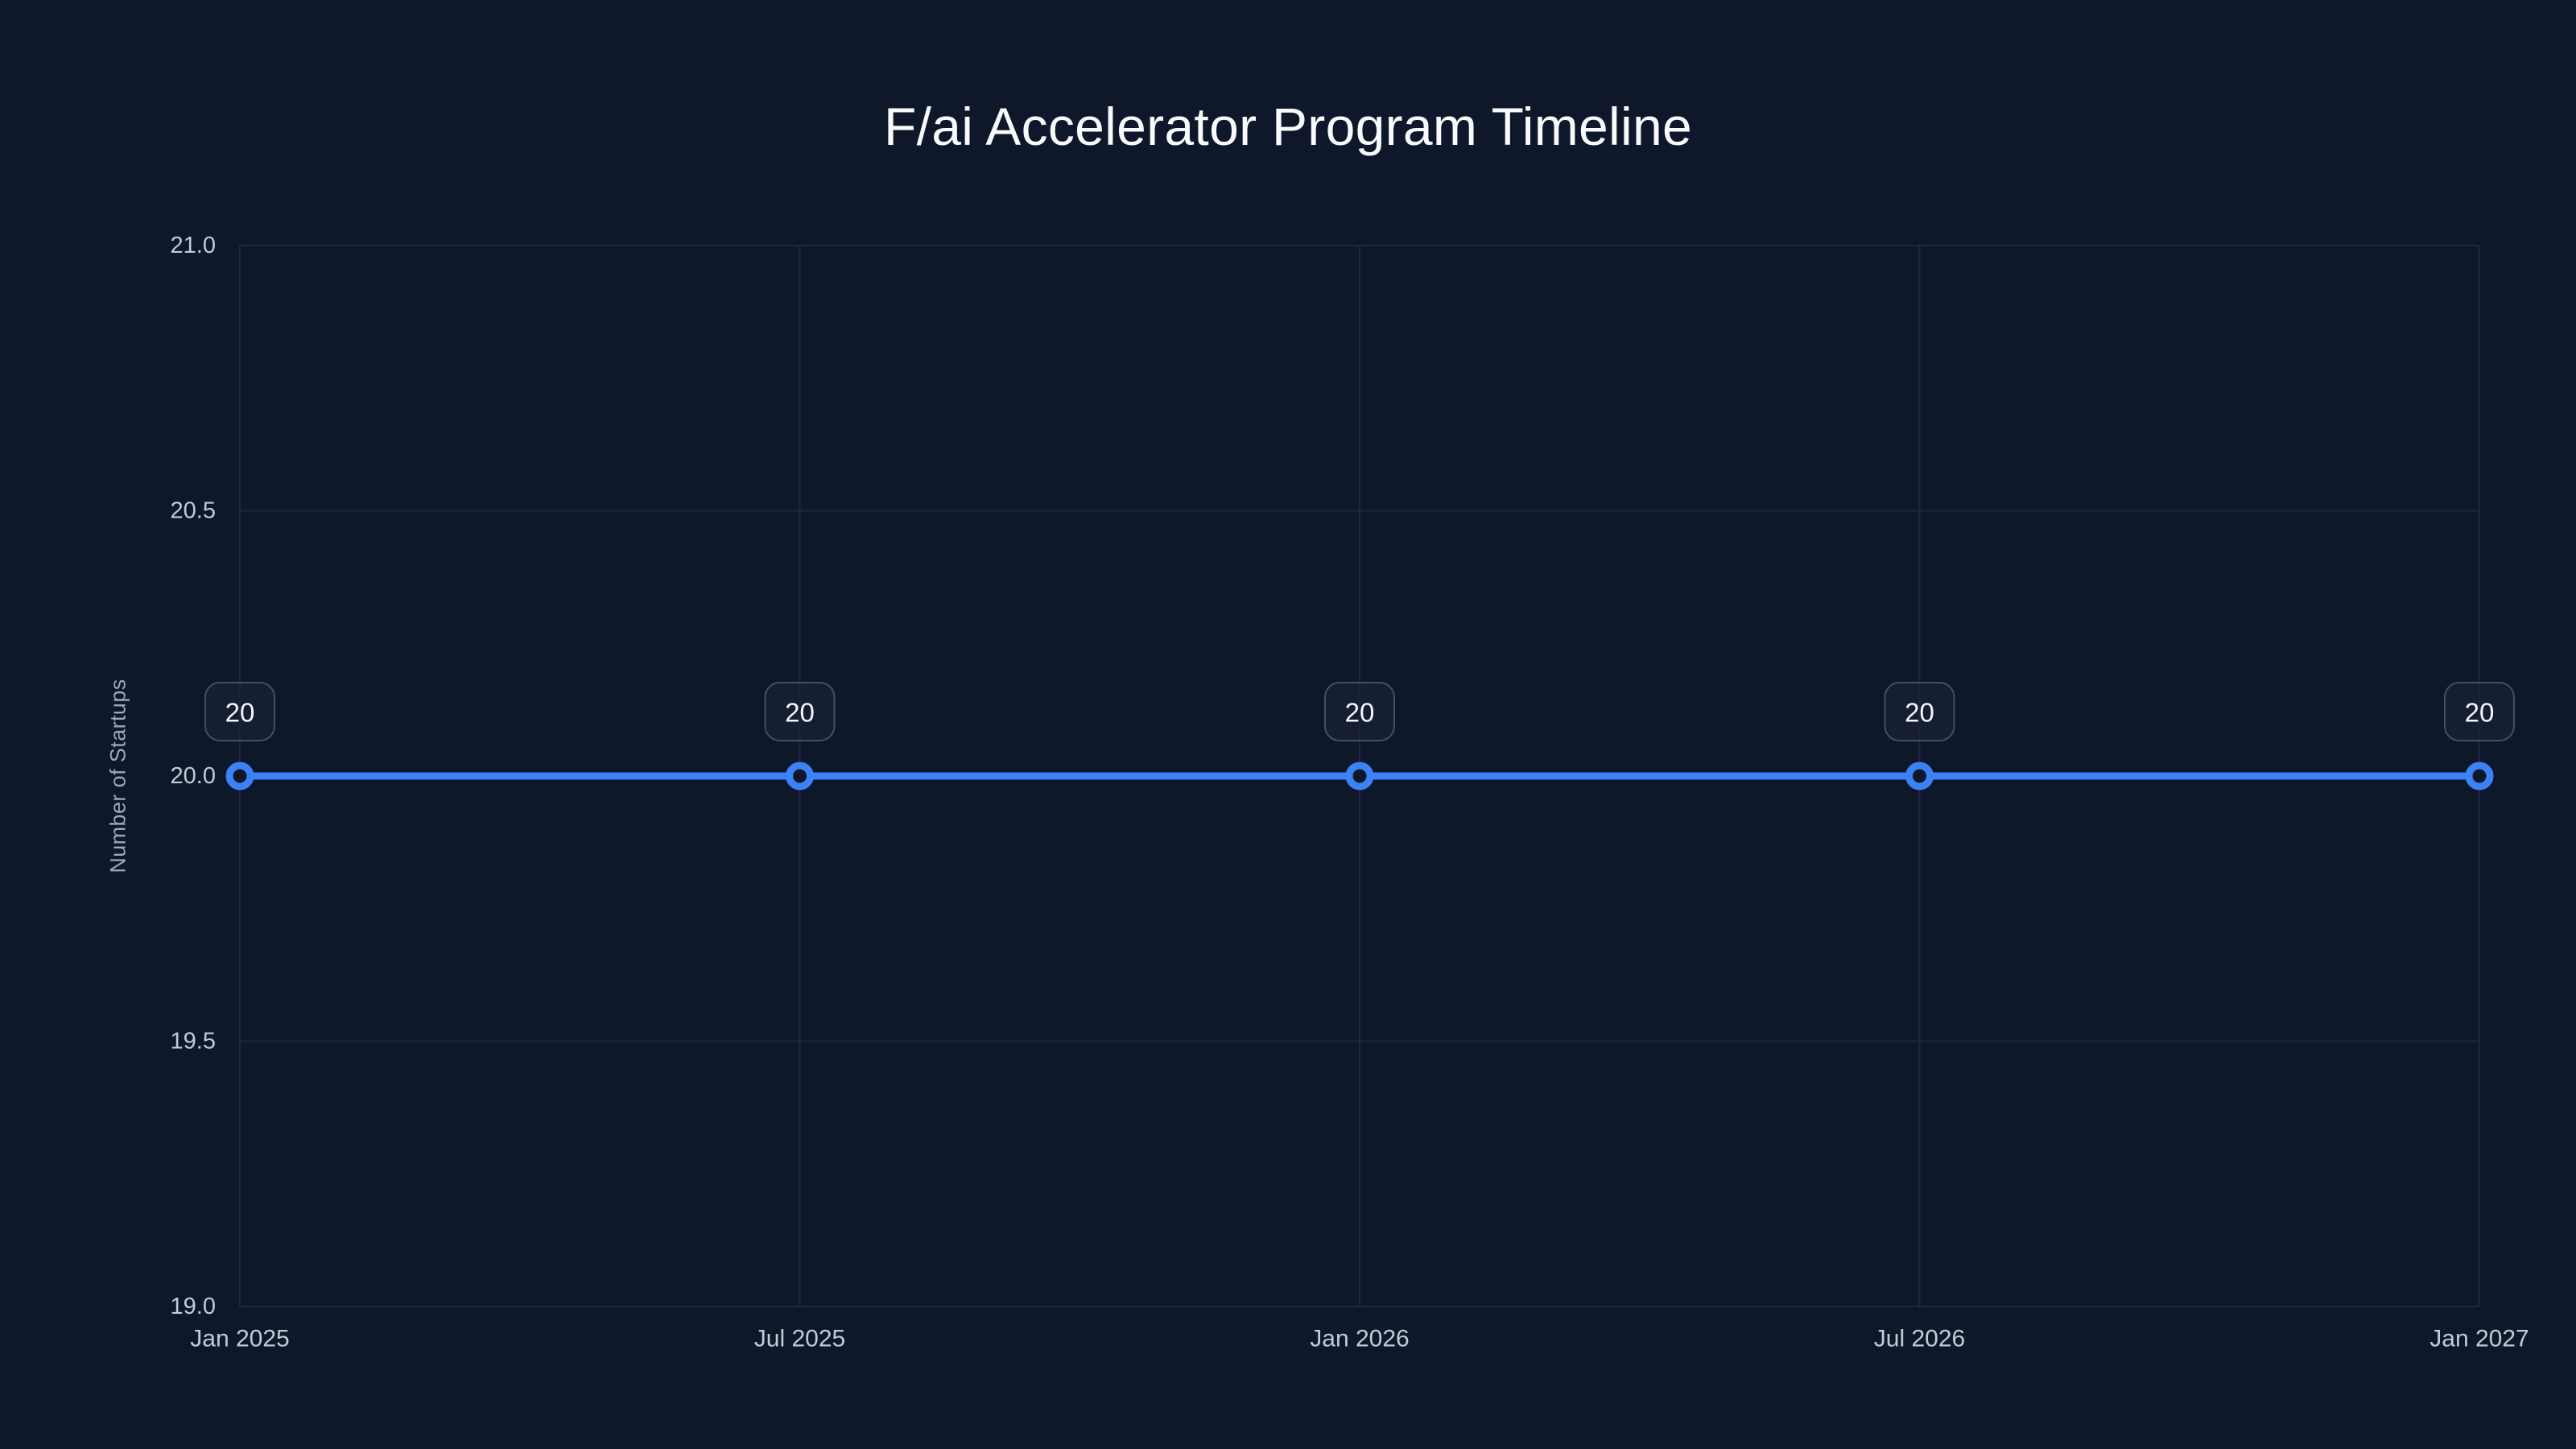 Image resolution: width=2576 pixels, height=1449 pixels. Describe the element at coordinates (799, 1339) in the screenshot. I see `x-tick-label: Jul 2025` at that location.